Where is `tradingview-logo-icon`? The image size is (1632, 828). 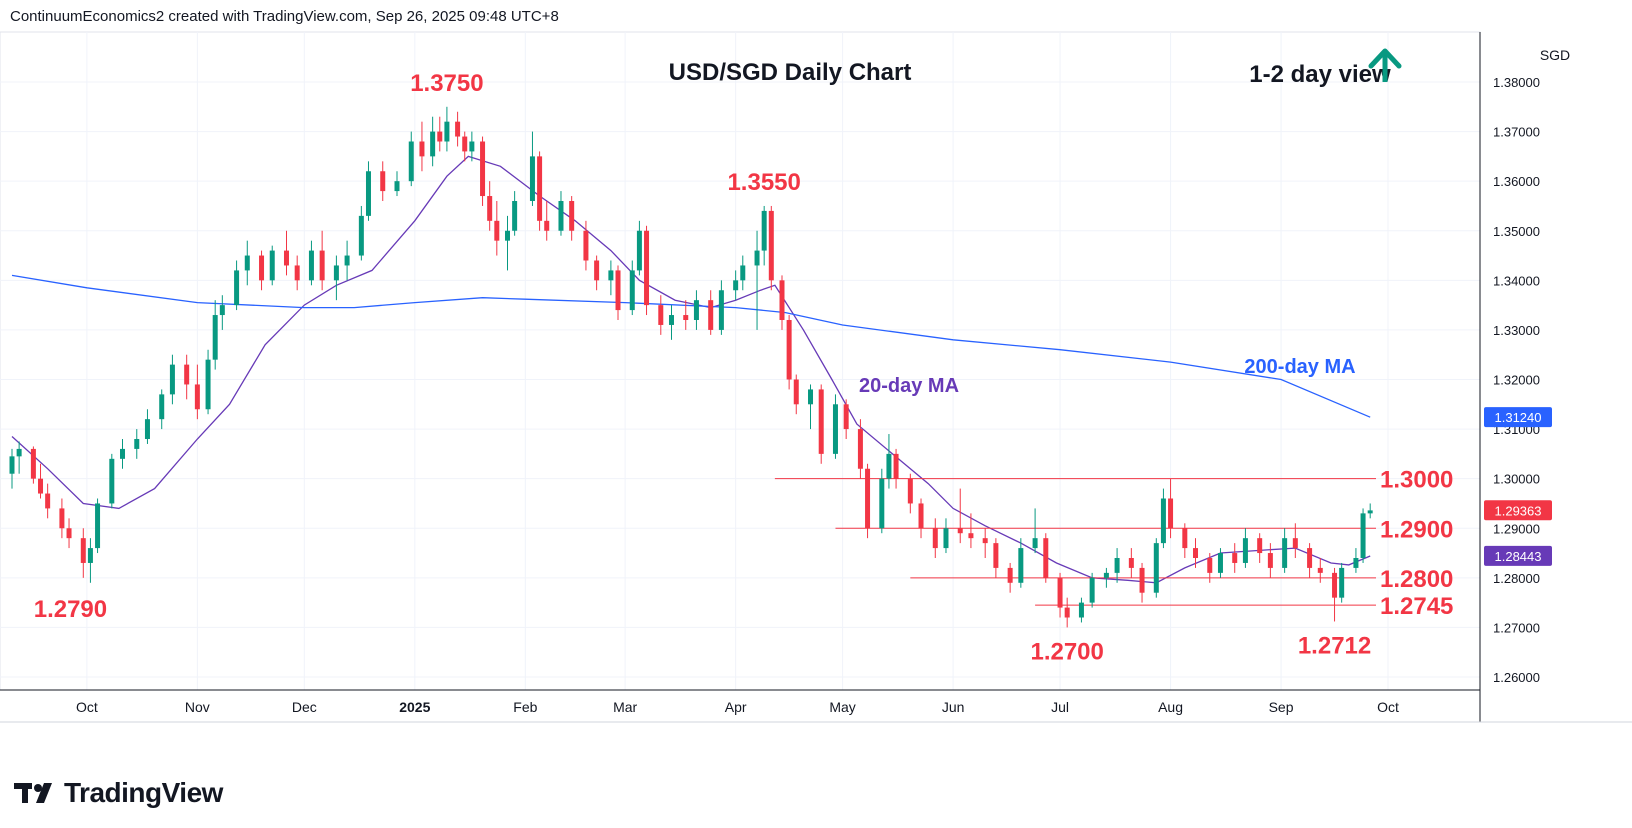
tradingview-logo-icon is located at coordinates (33, 793).